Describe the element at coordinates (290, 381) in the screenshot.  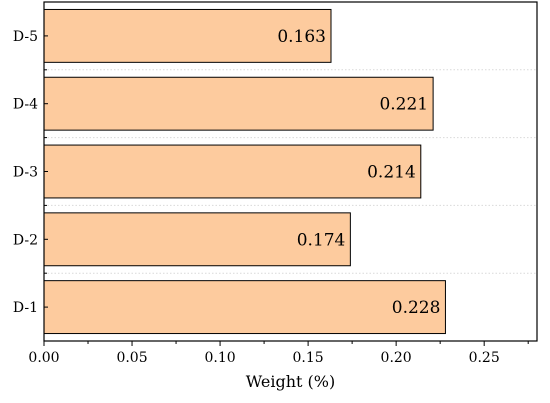
I see `x-axis-title: Weight (%)` at that location.